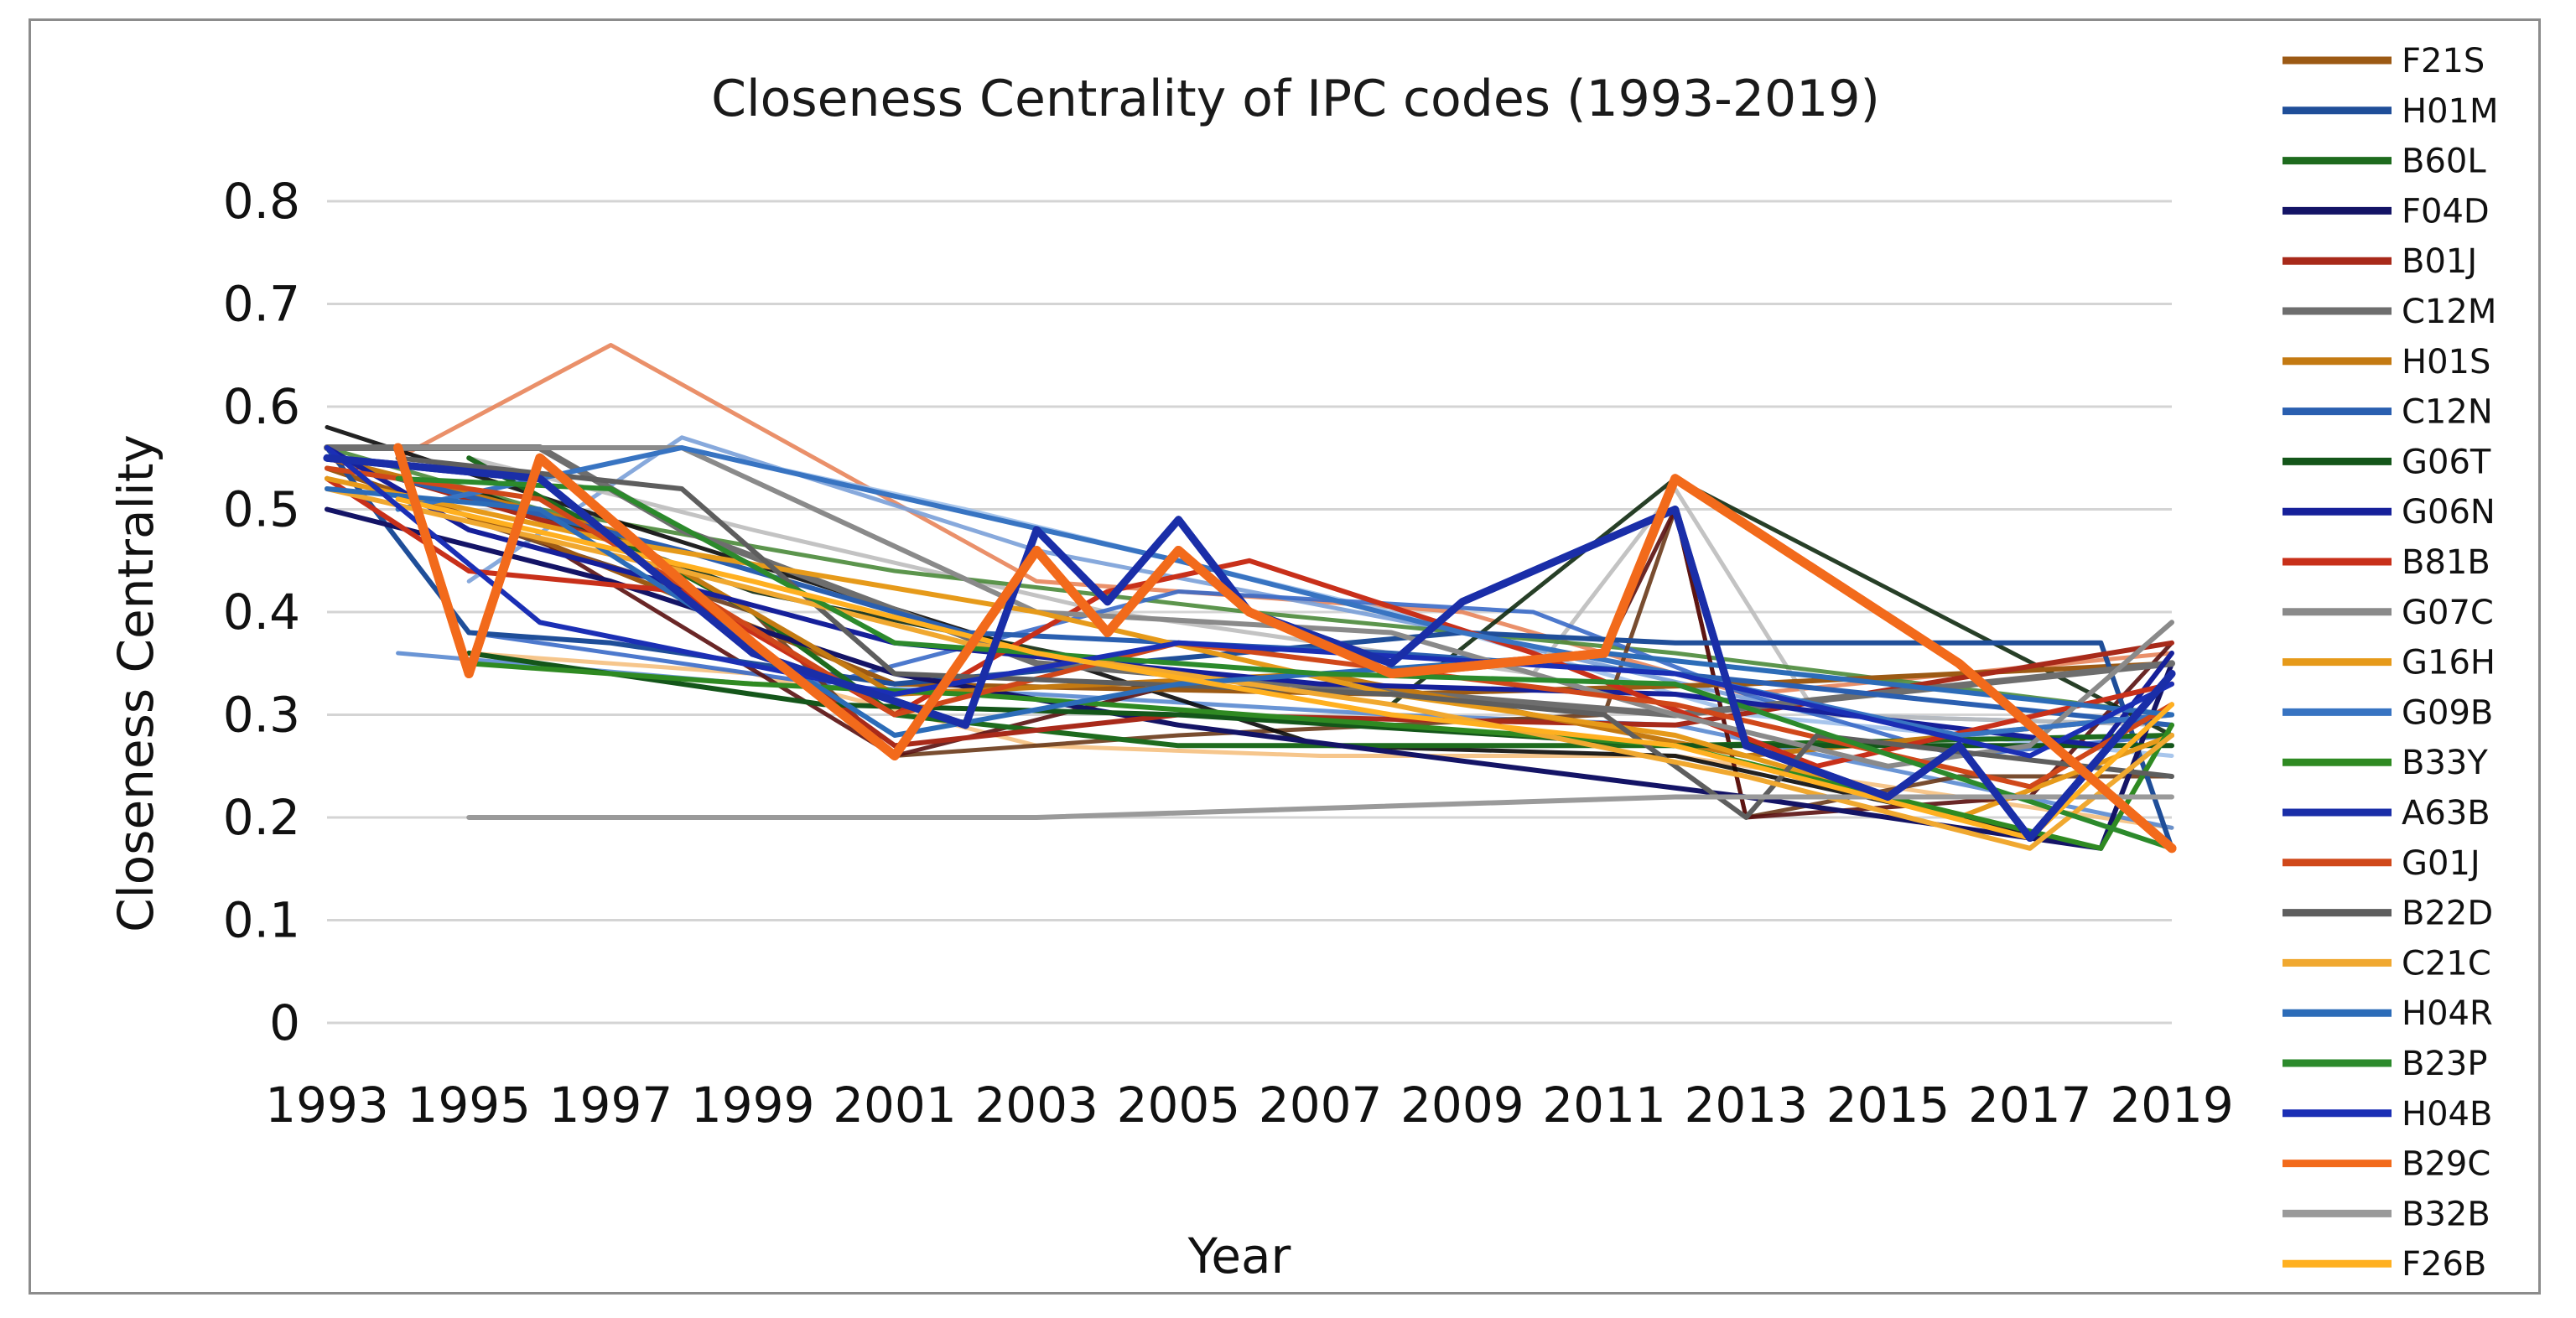  Describe the element at coordinates (2445, 763) in the screenshot. I see `legend-label-b33y: B33Y` at that location.